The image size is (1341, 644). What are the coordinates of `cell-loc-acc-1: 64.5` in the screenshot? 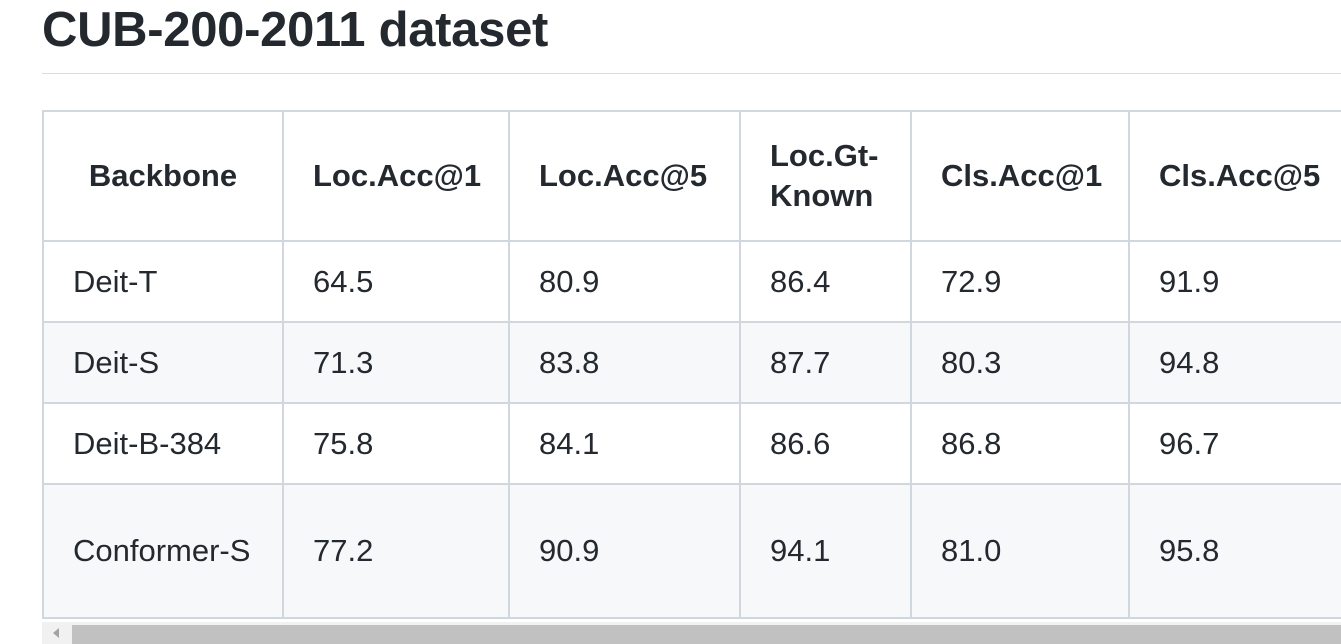 It's located at (396, 281).